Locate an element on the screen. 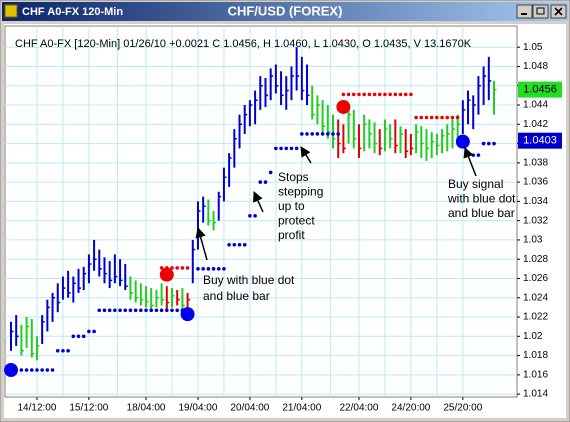  x-tick-label: 21/04:00 is located at coordinates (301, 408).